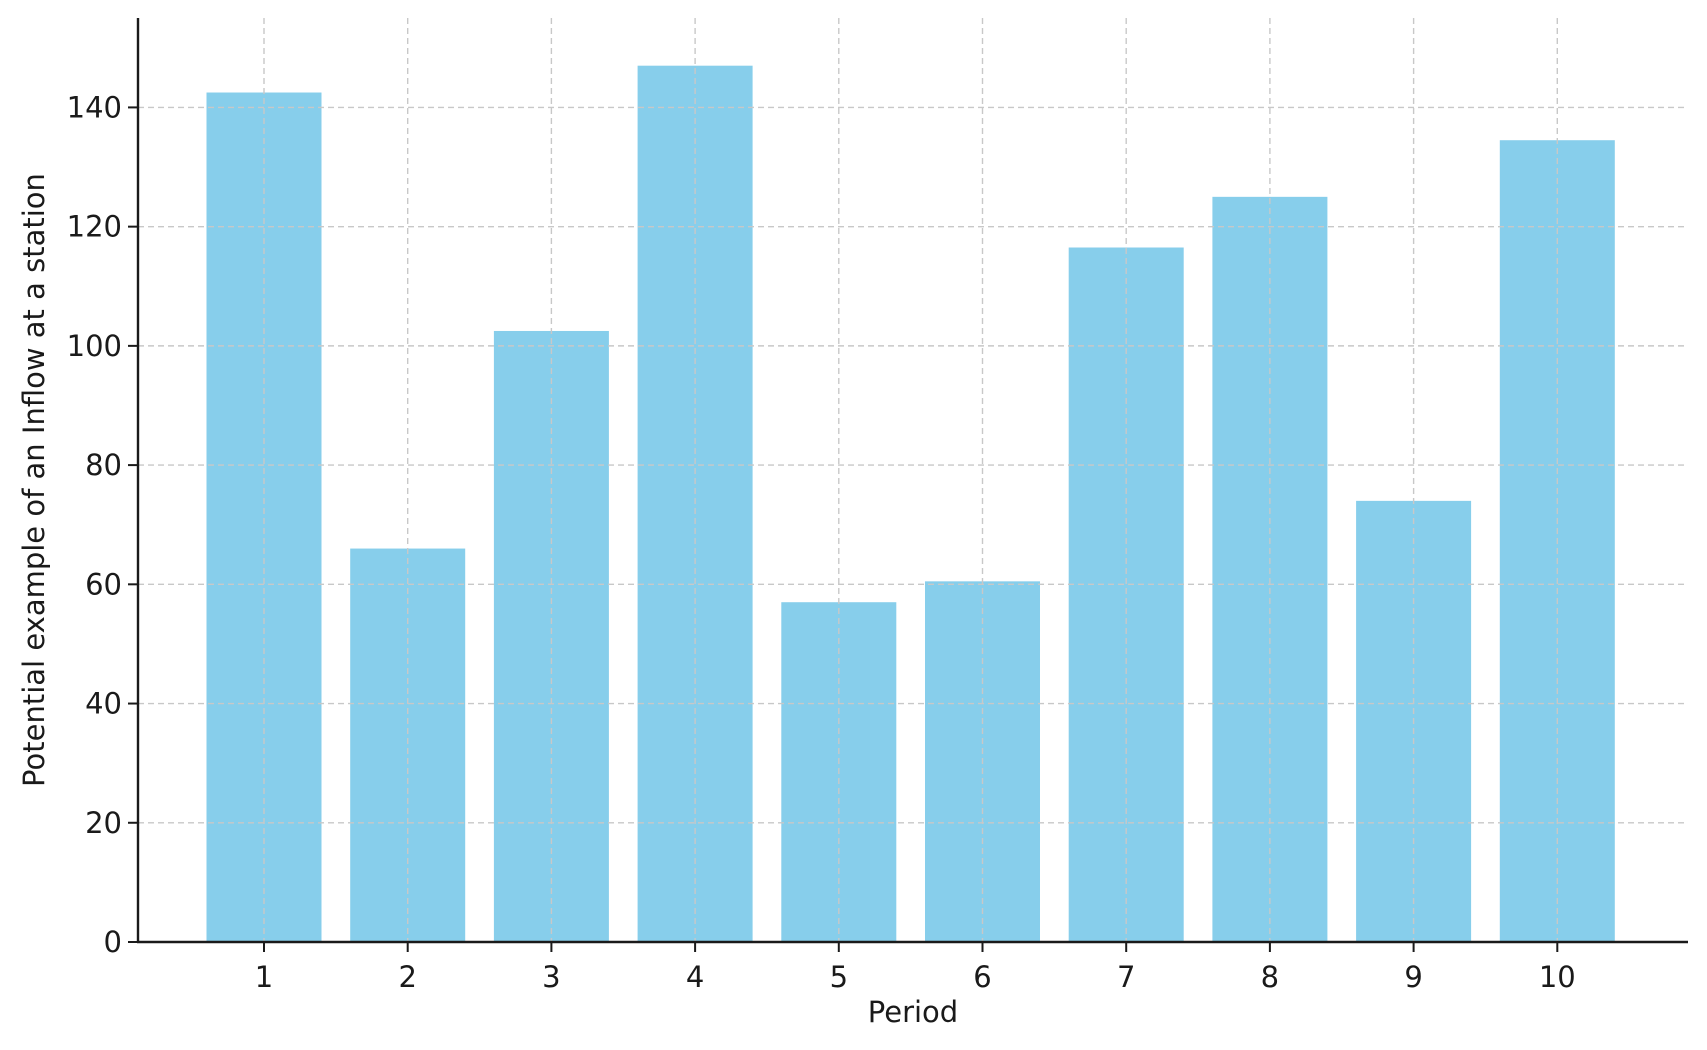 Image resolution: width=1707 pixels, height=1050 pixels. Describe the element at coordinates (1413, 977) in the screenshot. I see `x-tick-label: 9` at that location.